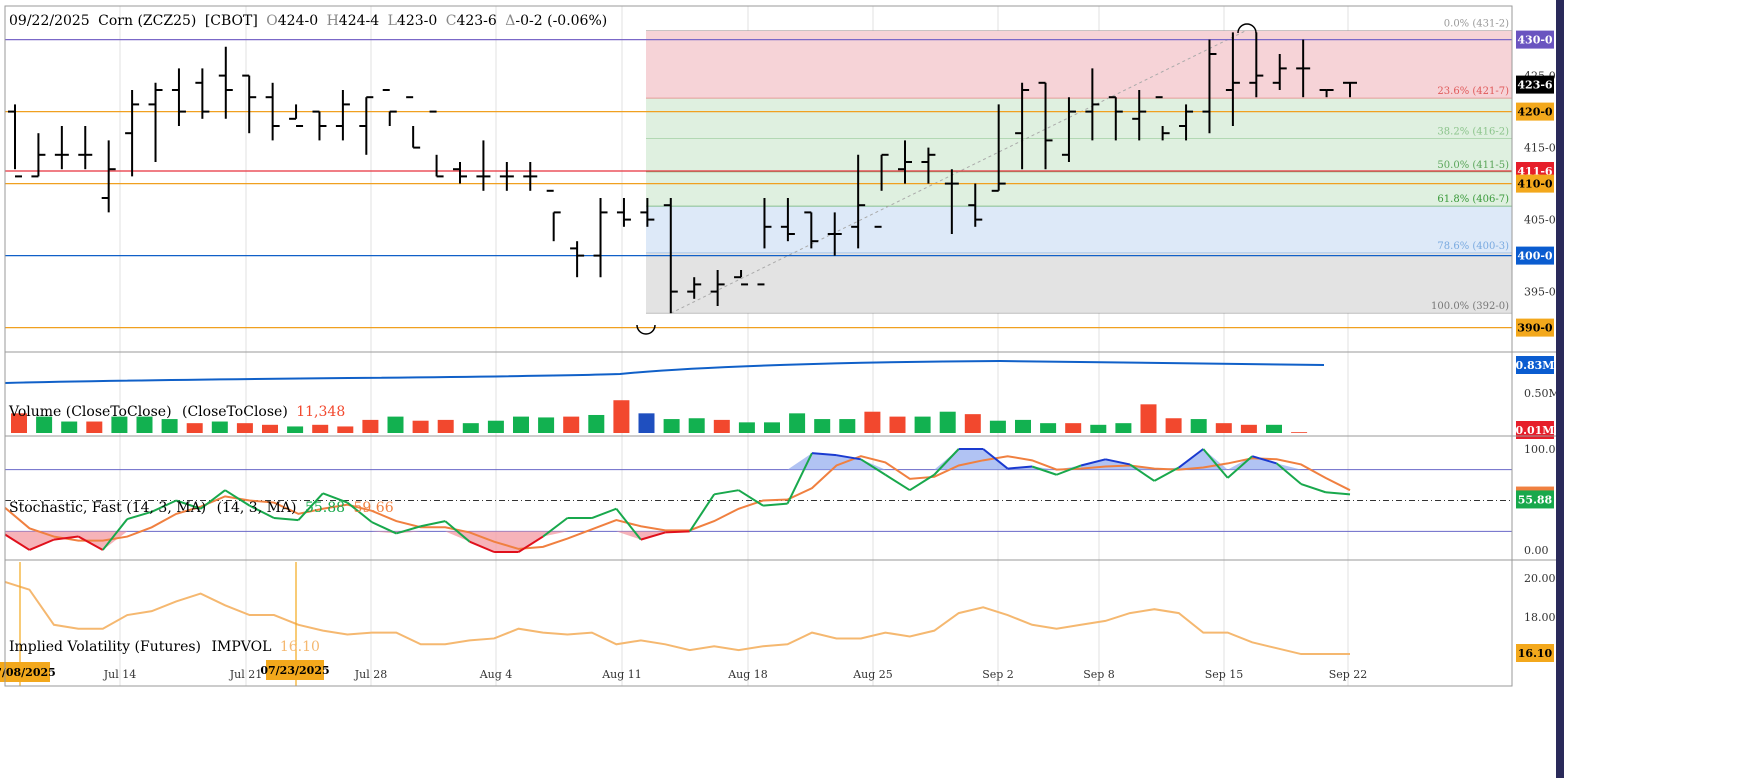  Describe the element at coordinates (677, 502) in the screenshot. I see `stochastic-slow-line` at that location.